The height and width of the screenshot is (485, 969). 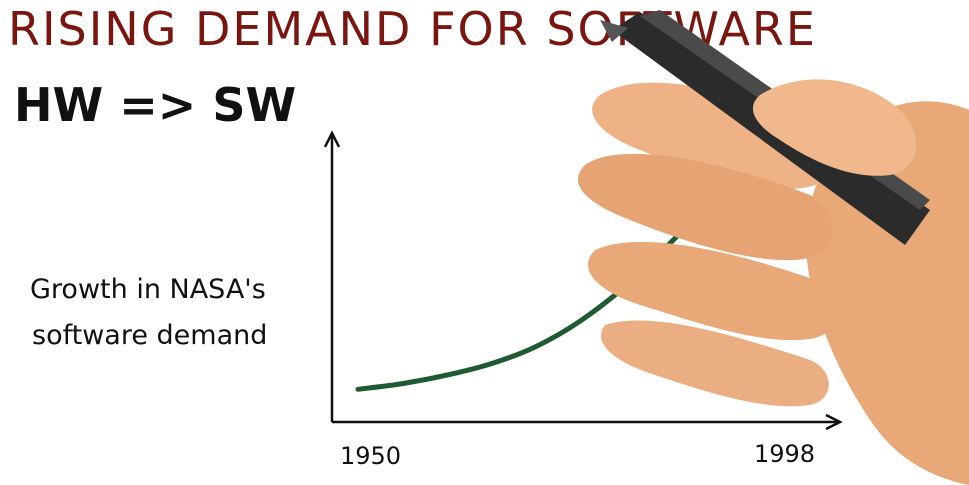 I want to click on hand-finger-ring, so click(x=712, y=291).